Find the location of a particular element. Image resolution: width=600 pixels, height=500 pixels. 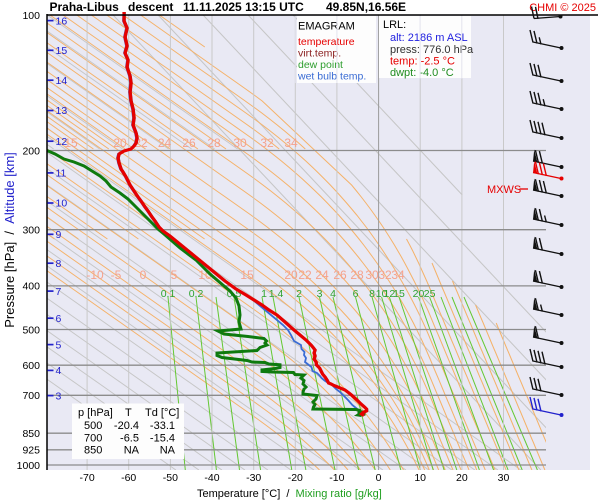

svg-text: 200 is located at coordinates (31, 151).